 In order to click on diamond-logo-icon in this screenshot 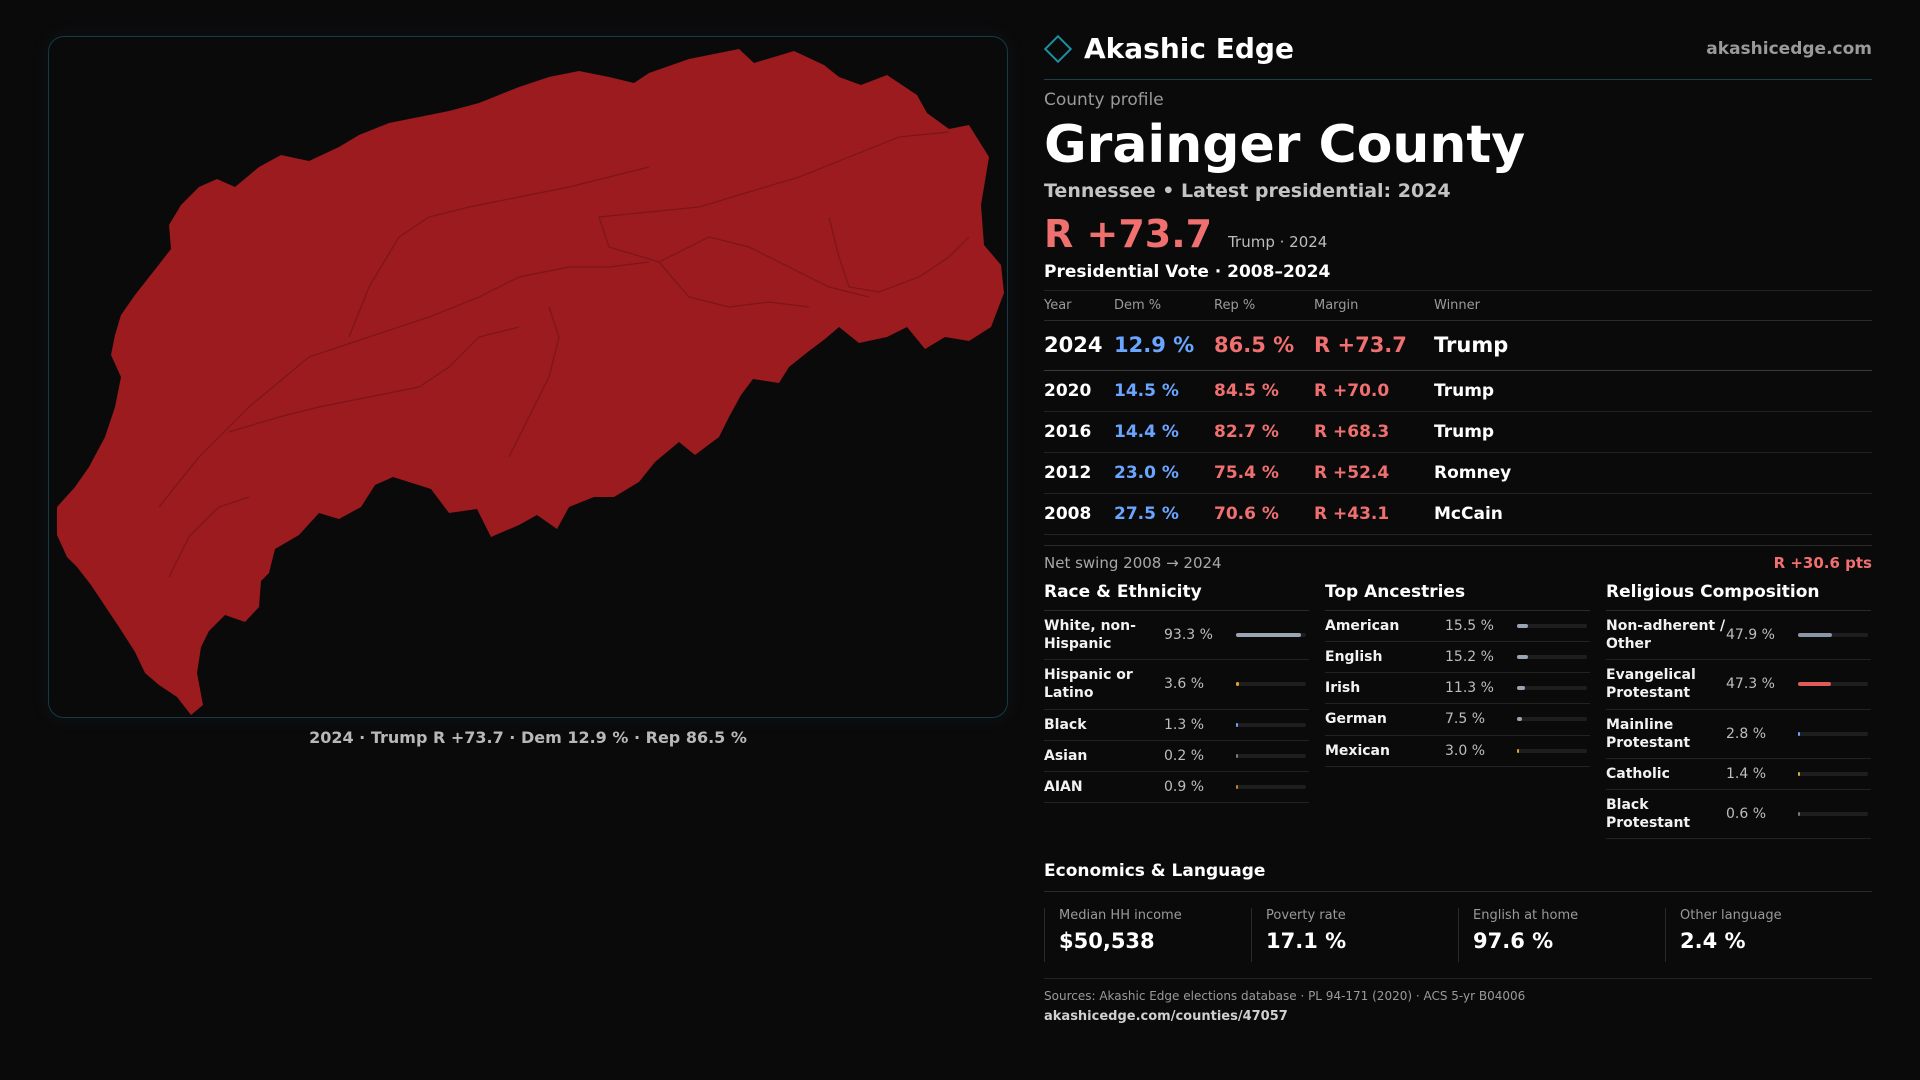, I will do `click(1058, 48)`.